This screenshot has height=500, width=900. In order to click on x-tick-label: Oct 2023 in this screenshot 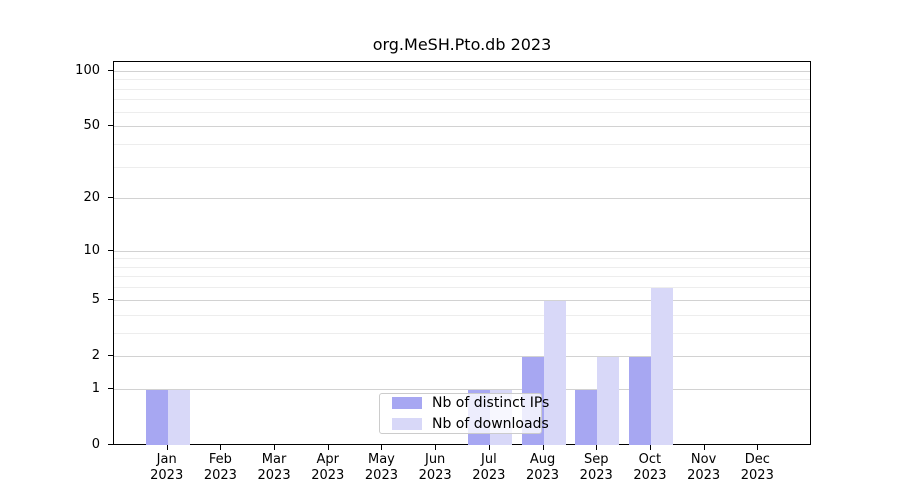, I will do `click(650, 468)`.